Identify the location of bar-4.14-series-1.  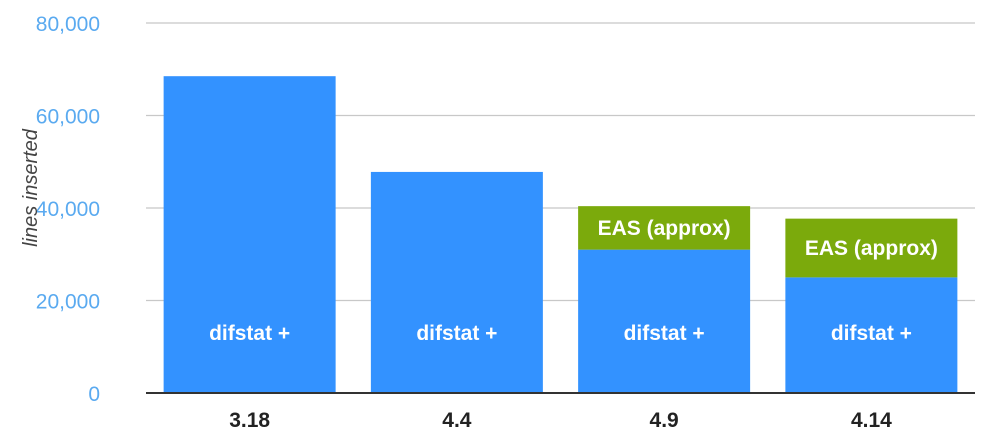
(871, 248).